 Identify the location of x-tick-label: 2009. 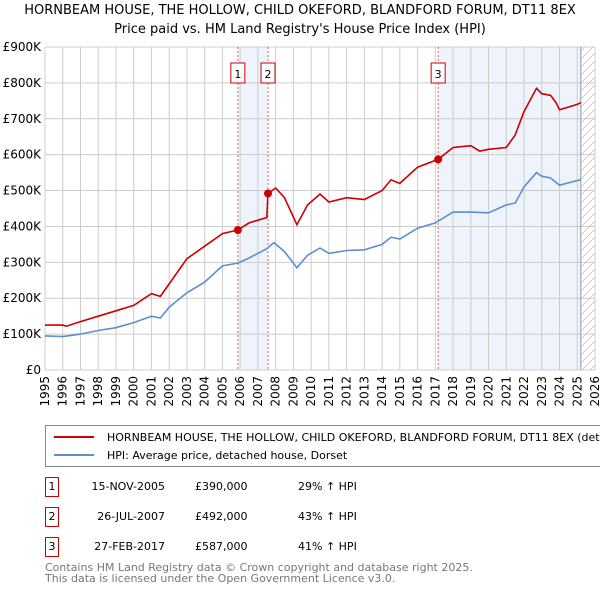
(293, 391).